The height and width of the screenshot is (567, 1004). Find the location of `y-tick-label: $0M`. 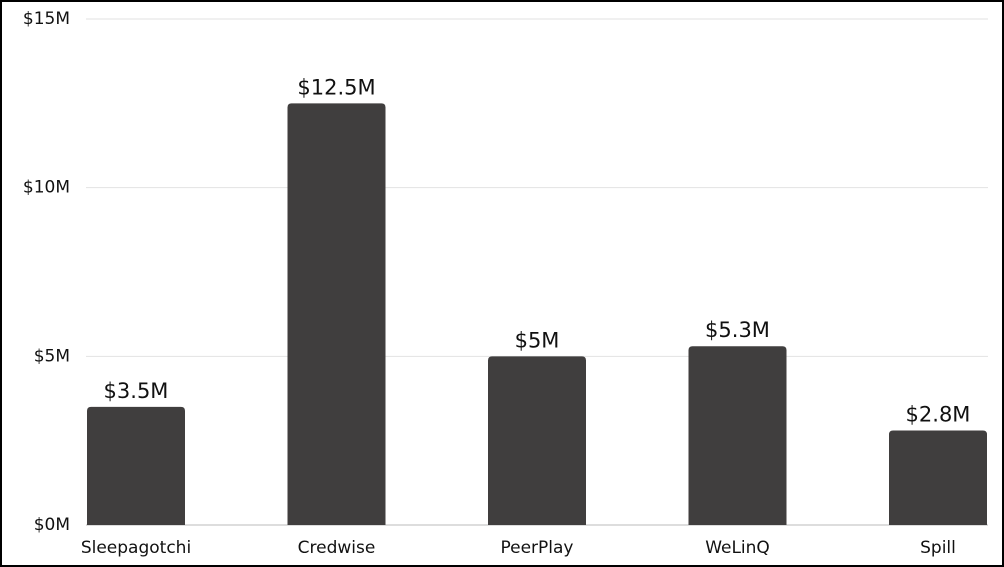

y-tick-label: $0M is located at coordinates (52, 525).